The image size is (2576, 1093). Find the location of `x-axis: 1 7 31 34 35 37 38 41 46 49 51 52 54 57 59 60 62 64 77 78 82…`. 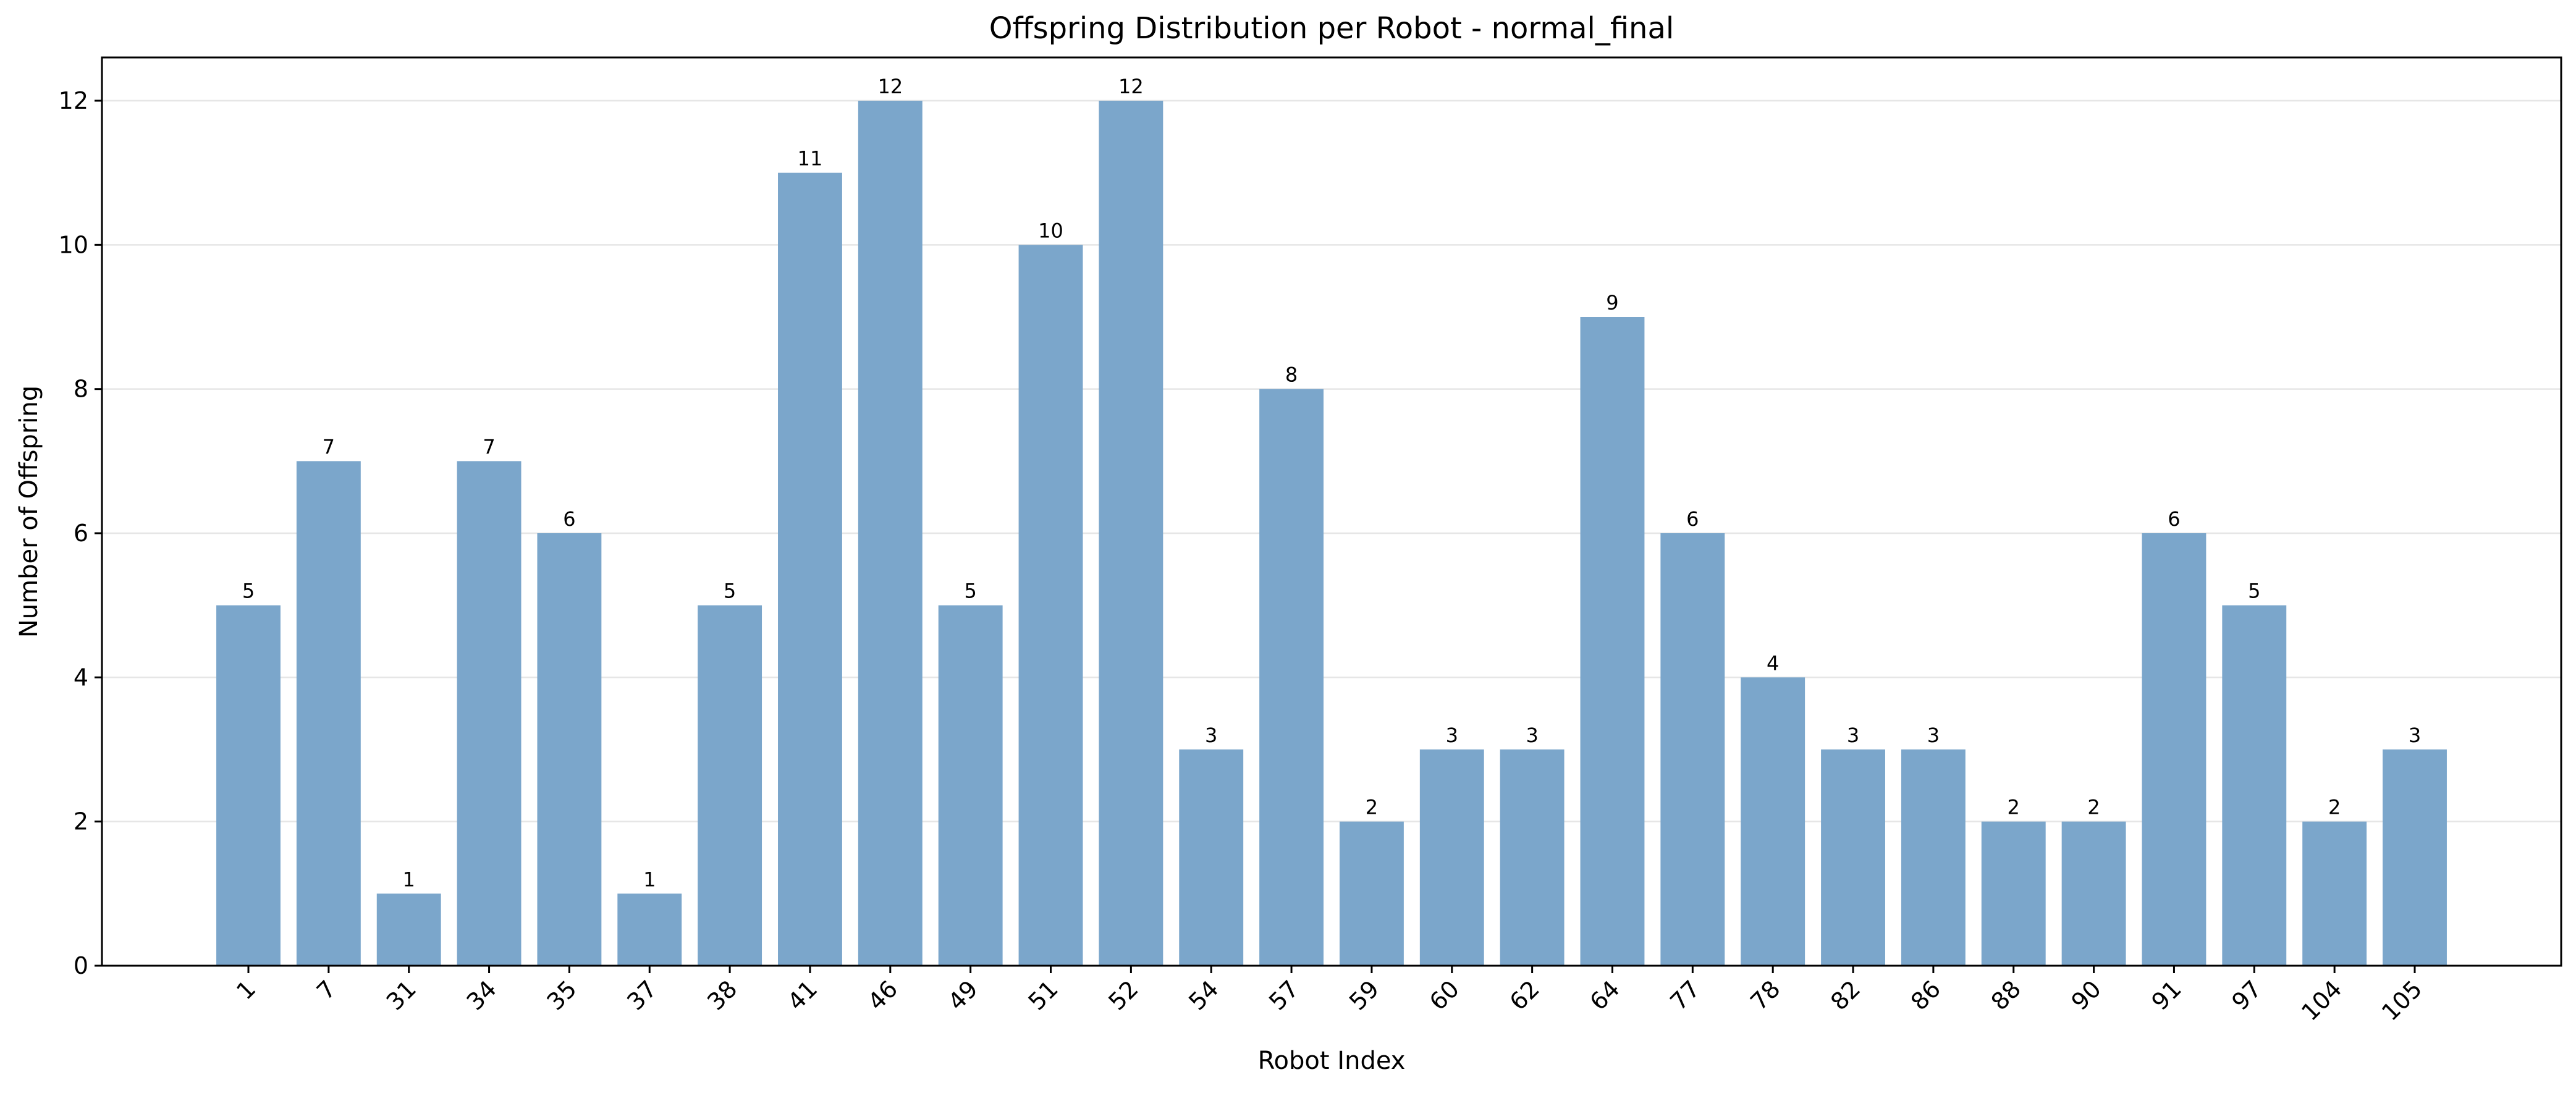

x-axis: 1 7 31 34 35 37 38 41 46 49 51 52 54 57 59 60 62 64 77 78 82… is located at coordinates (1329, 996).